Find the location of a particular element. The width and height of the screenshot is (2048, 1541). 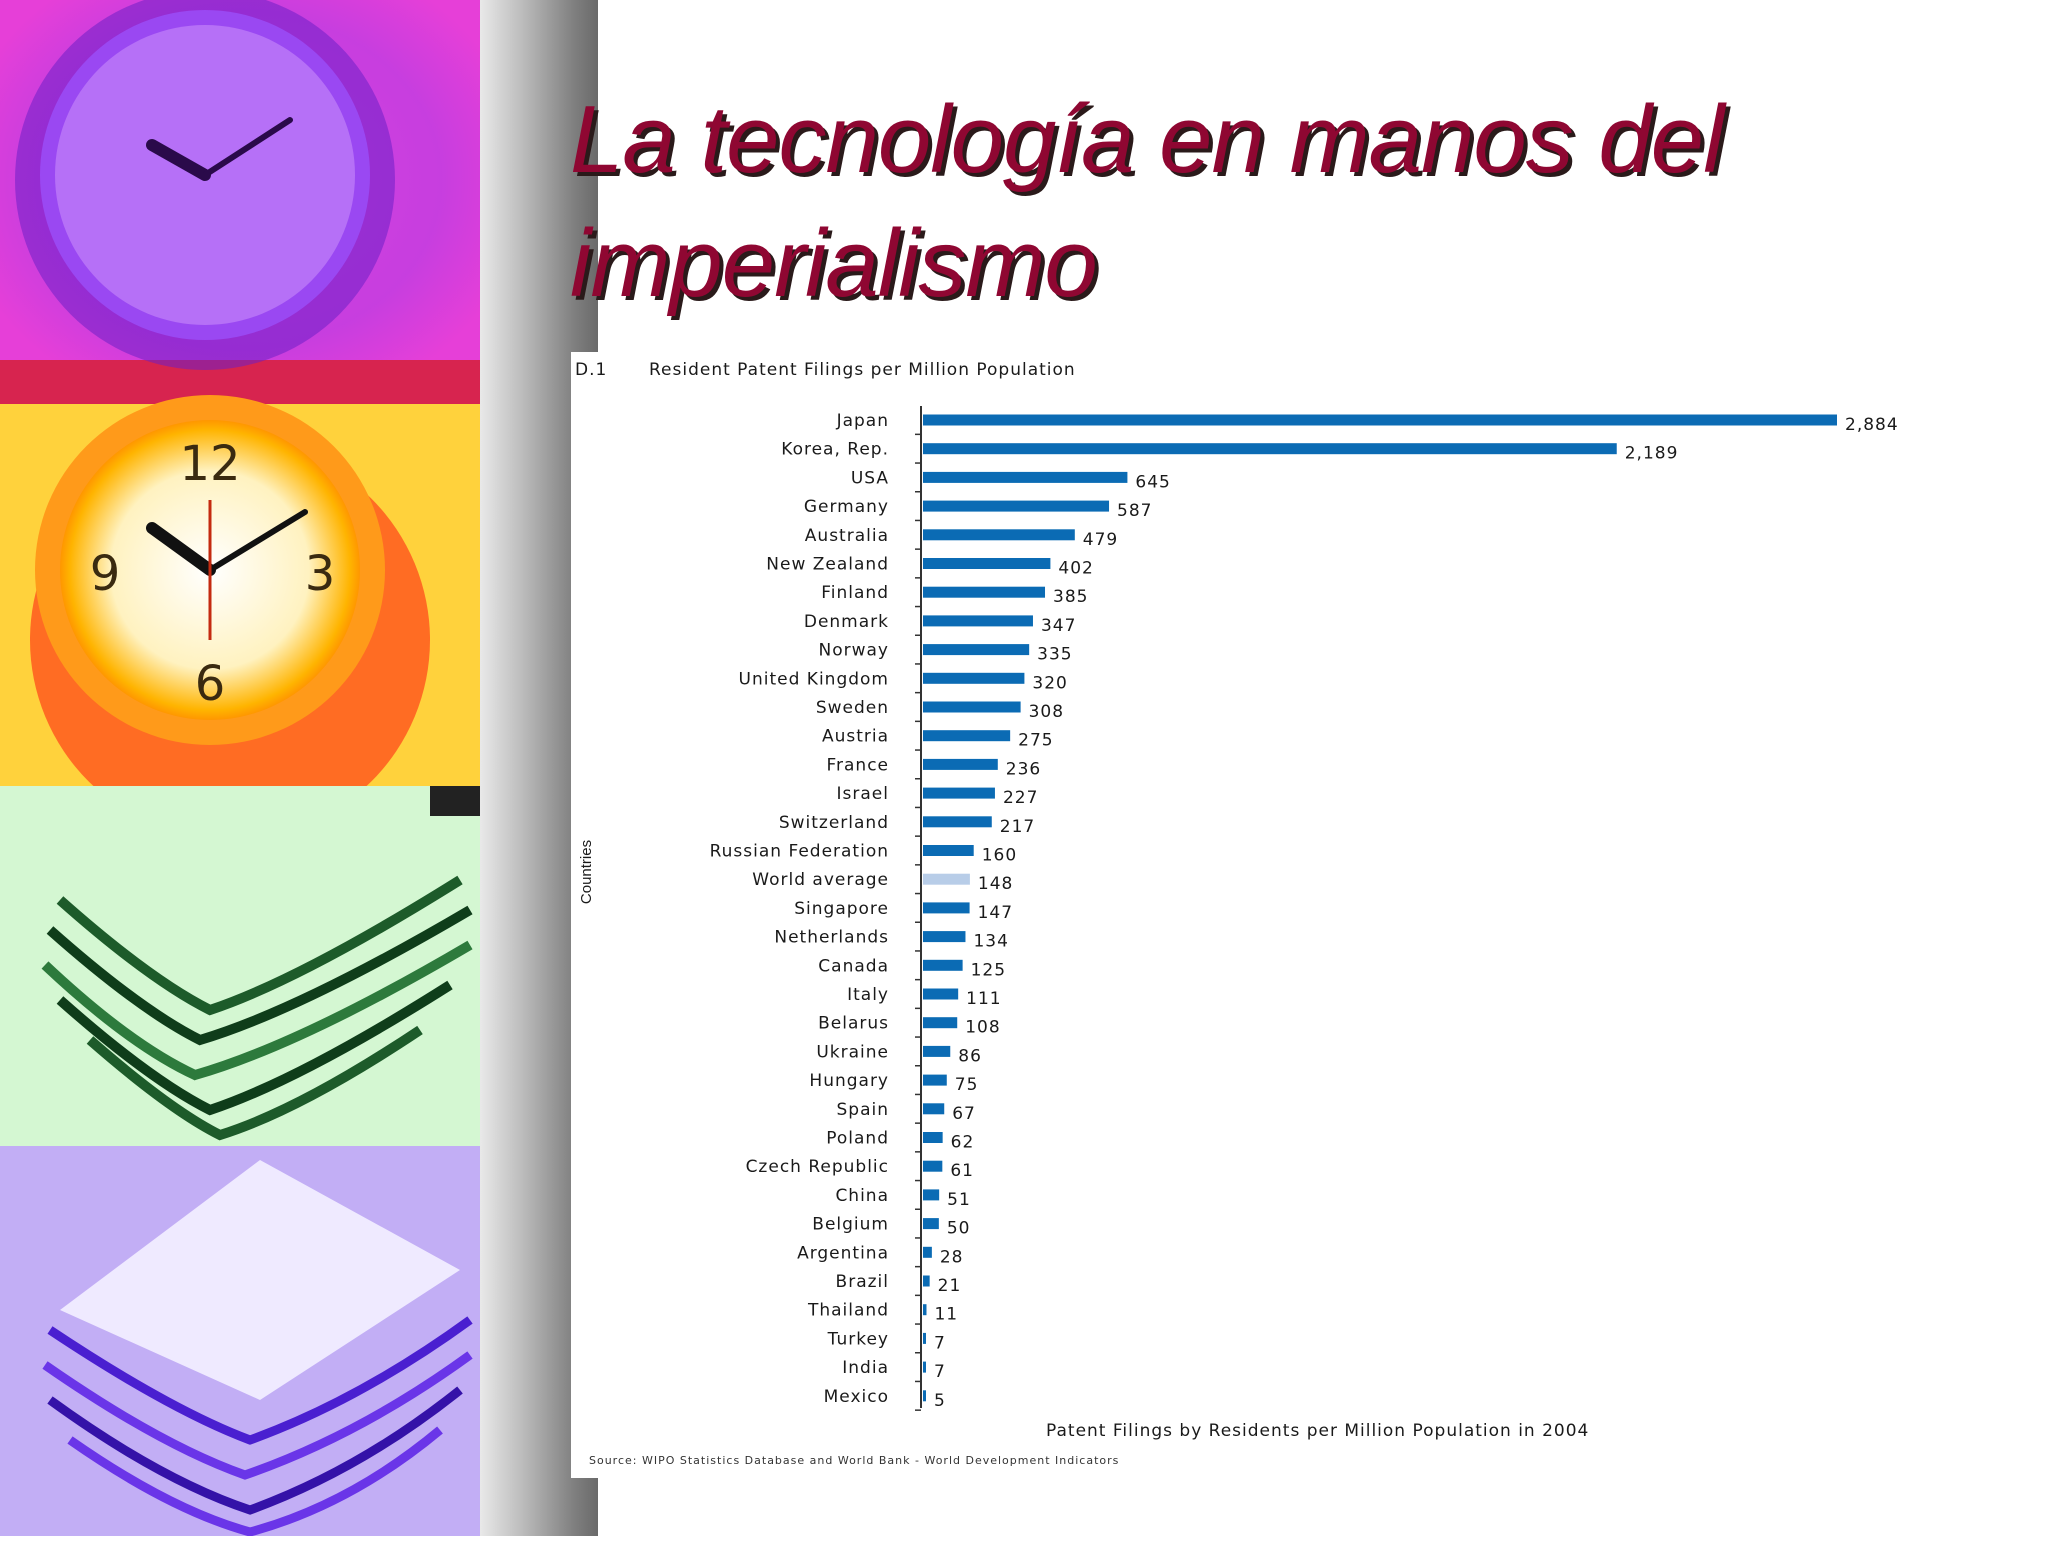

value-label: 347 is located at coordinates (1058, 626).